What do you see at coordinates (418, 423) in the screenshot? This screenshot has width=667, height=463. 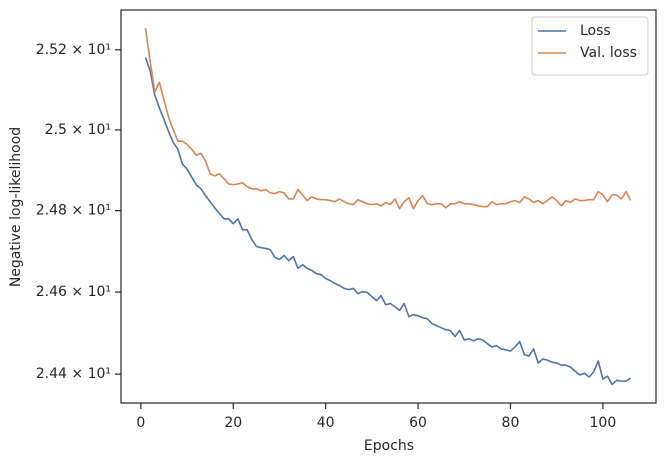 I see `x-tick-label: 60` at bounding box center [418, 423].